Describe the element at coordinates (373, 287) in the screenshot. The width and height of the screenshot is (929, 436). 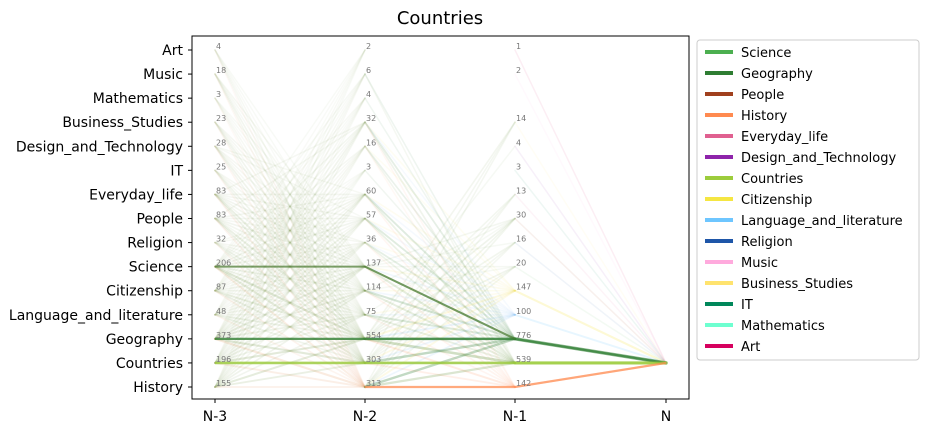
I see `count-label-n-2-citizenship: 114` at that location.